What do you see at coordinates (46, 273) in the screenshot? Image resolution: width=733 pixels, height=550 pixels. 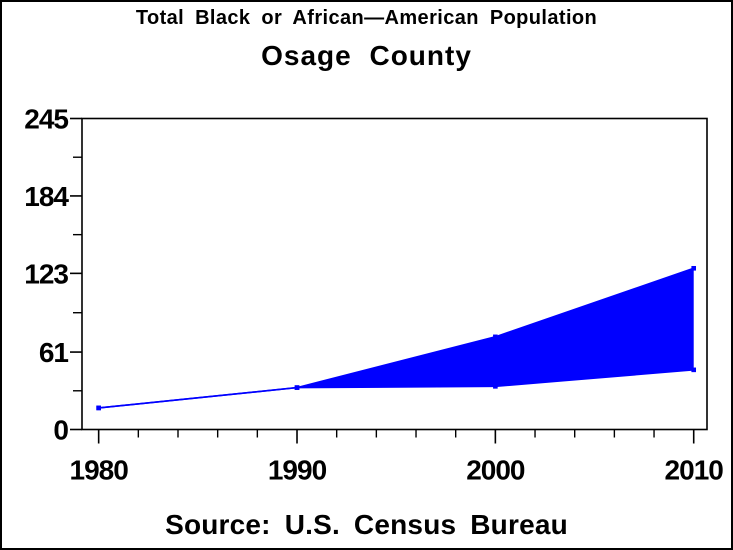 I see `y-tick-label: 123` at bounding box center [46, 273].